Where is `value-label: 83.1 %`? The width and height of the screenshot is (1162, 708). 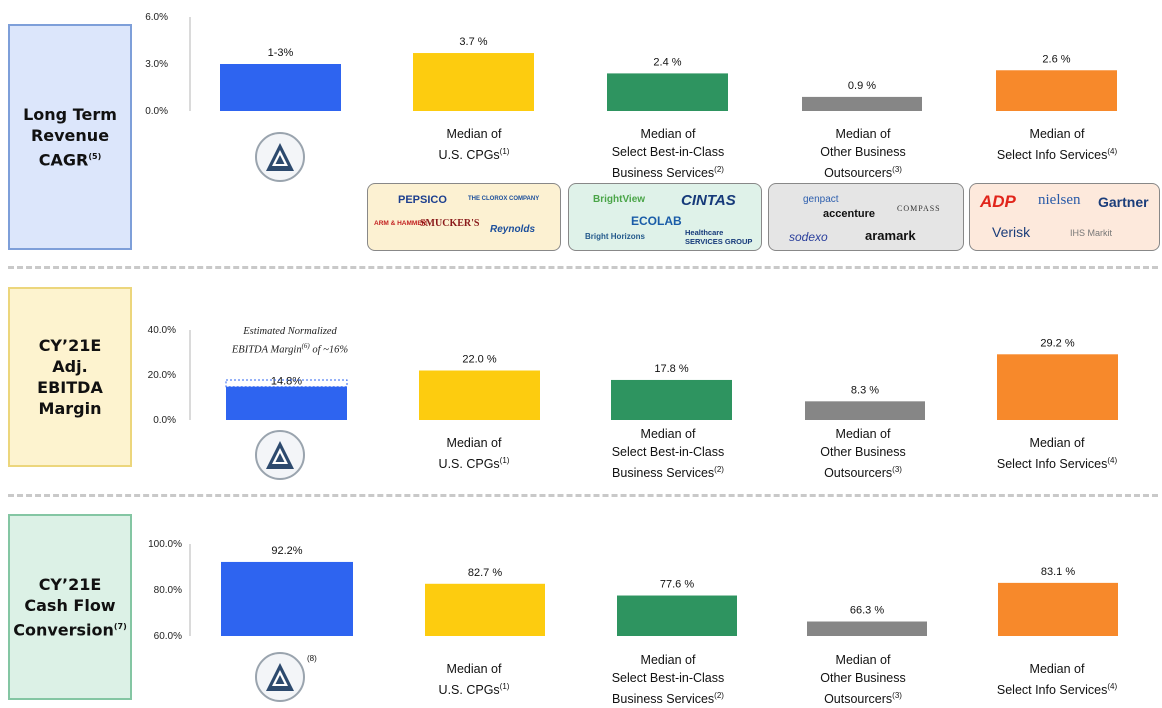
value-label: 83.1 % is located at coordinates (1058, 572).